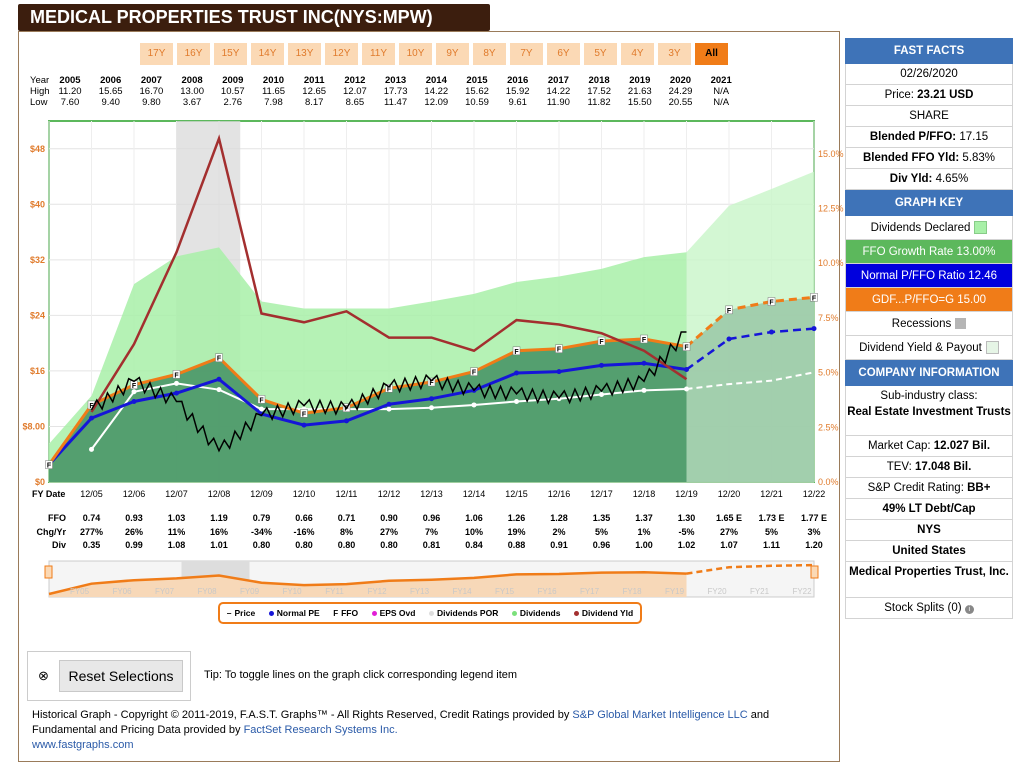 This screenshot has width=1024, height=770. I want to click on div-yld-value: 4.65%, so click(952, 179).